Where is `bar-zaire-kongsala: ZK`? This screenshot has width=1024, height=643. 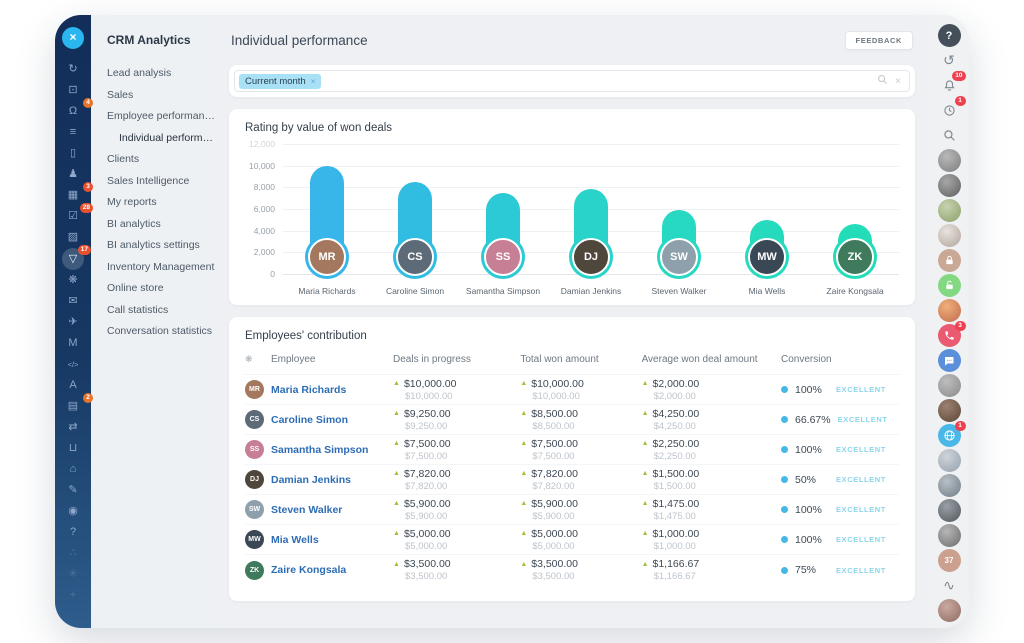 bar-zaire-kongsala: ZK is located at coordinates (855, 211).